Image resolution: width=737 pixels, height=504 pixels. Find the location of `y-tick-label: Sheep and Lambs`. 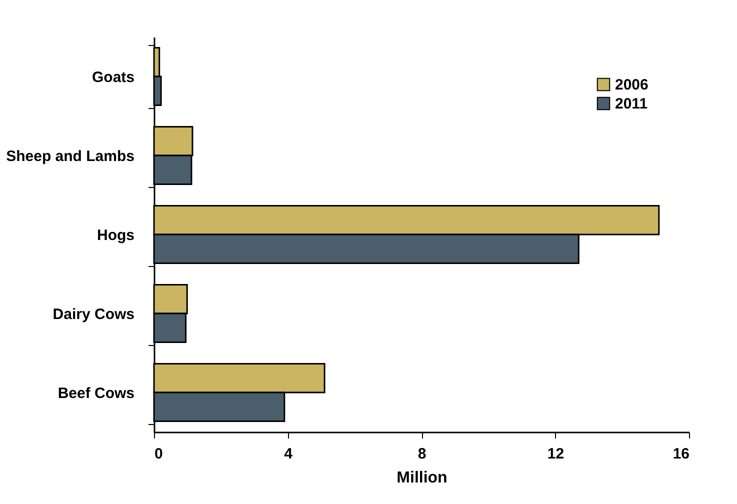

y-tick-label: Sheep and Lambs is located at coordinates (70, 156).